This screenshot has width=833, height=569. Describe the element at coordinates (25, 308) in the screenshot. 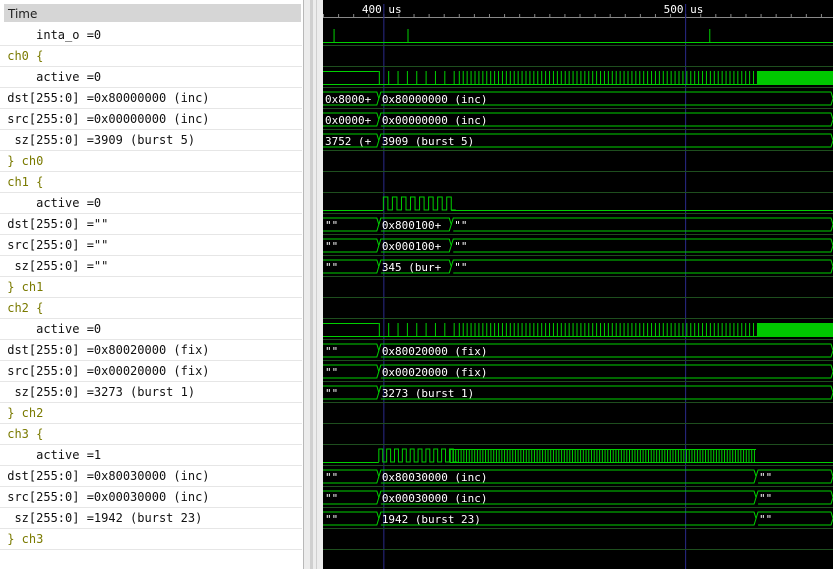

I see `signal-label: ch2 {` at that location.